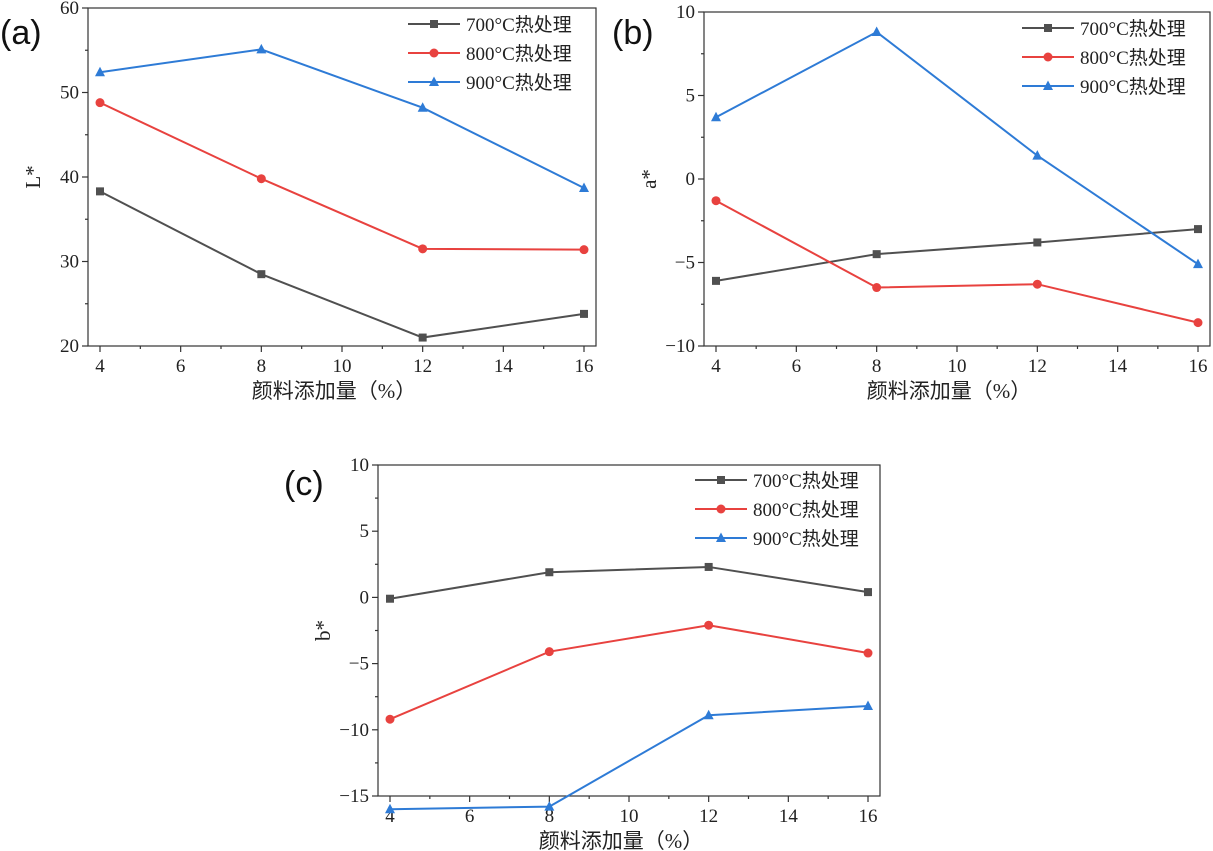 Image resolution: width=1213 pixels, height=851 pixels. Describe the element at coordinates (69, 93) in the screenshot. I see `y-tick-label: 50` at that location.